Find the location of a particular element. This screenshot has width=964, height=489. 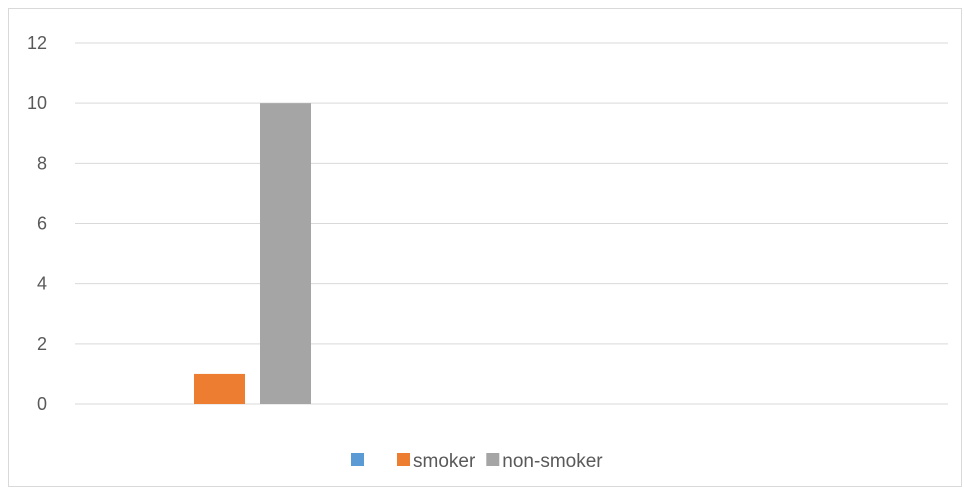

y-tick-label: 10 is located at coordinates (37, 103).